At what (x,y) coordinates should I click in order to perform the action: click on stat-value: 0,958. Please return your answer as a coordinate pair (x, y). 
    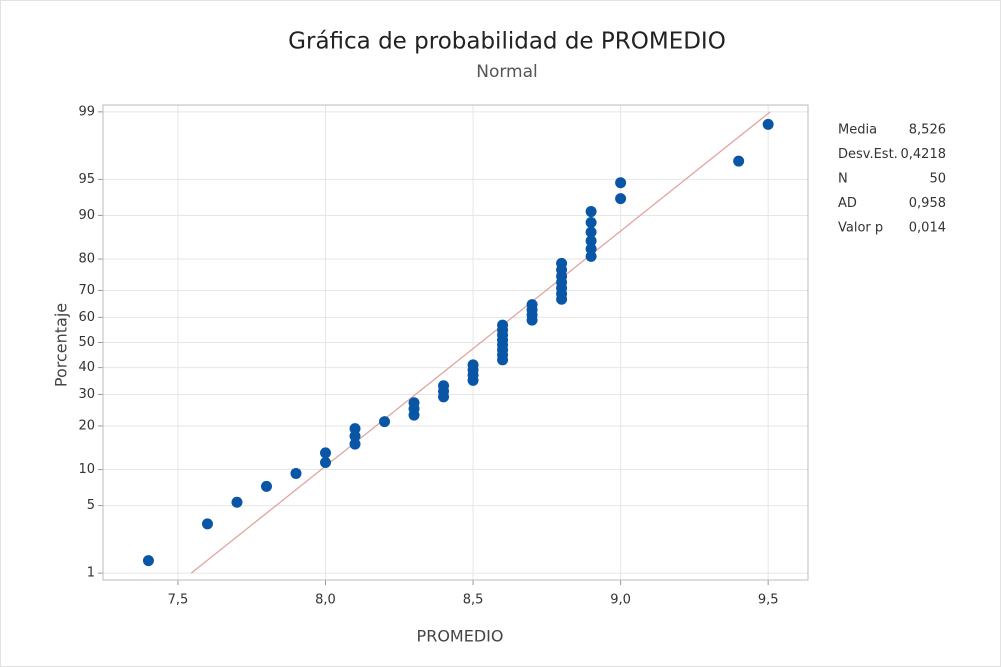
    Looking at the image, I should click on (927, 203).